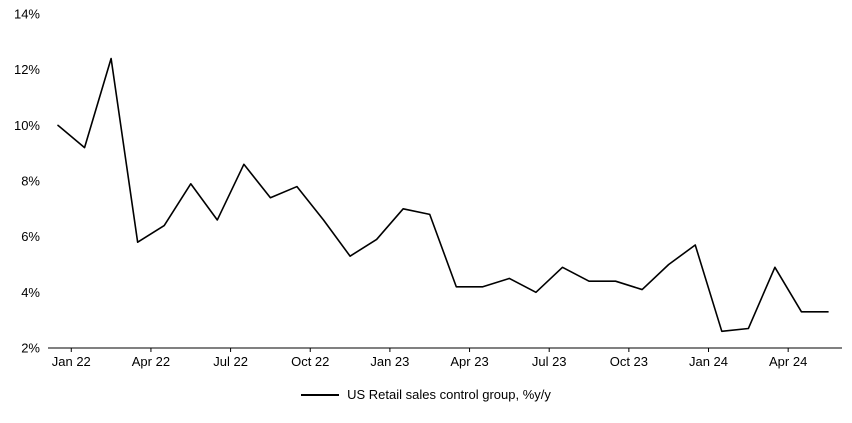  I want to click on y-tick-label: 12%, so click(27, 69).